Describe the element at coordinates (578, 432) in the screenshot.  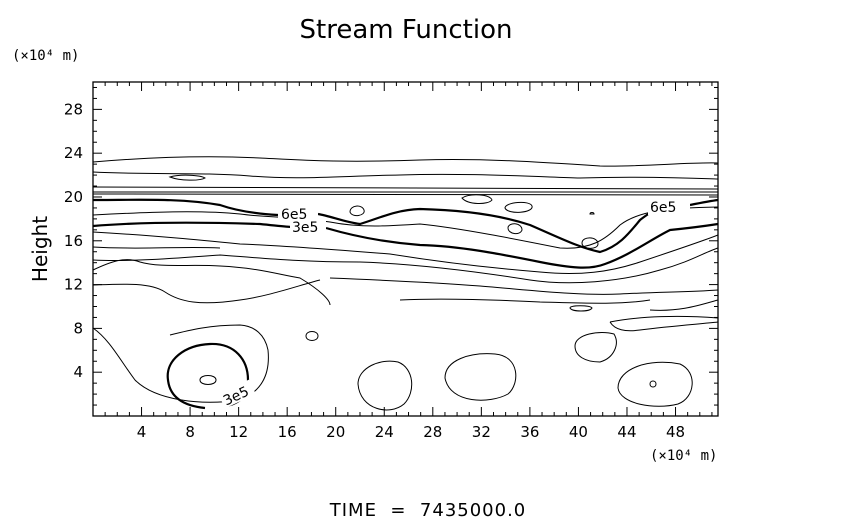
I see `x-tick-label: 40` at that location.